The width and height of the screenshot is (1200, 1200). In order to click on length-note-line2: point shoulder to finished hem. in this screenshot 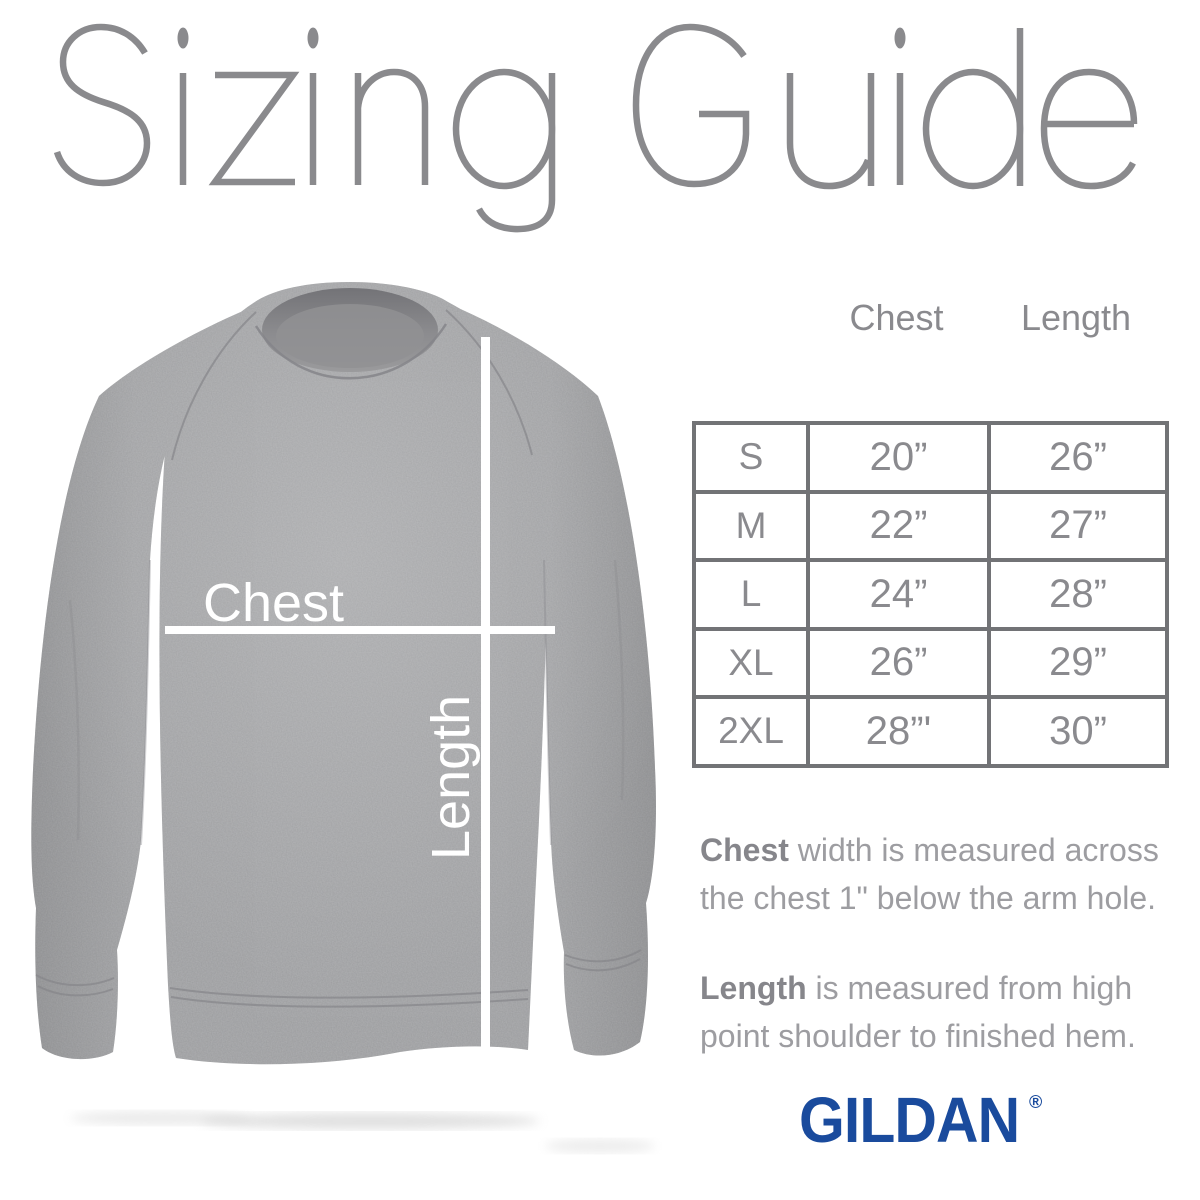, I will do `click(918, 1036)`.